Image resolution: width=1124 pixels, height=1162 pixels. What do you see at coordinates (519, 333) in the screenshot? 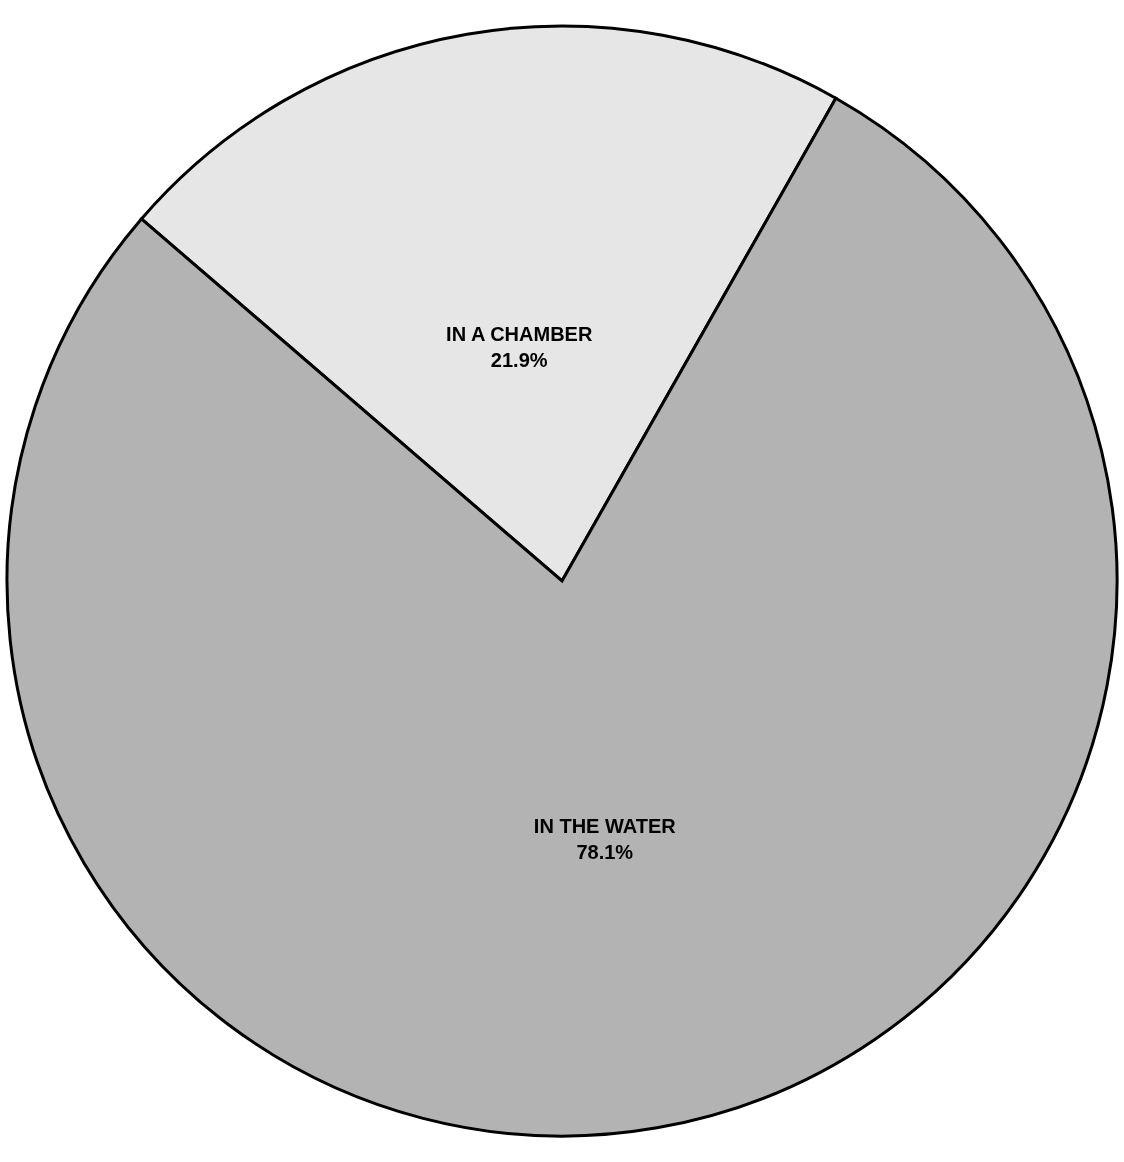
I see `slice-label: IN A CHAMBER` at bounding box center [519, 333].